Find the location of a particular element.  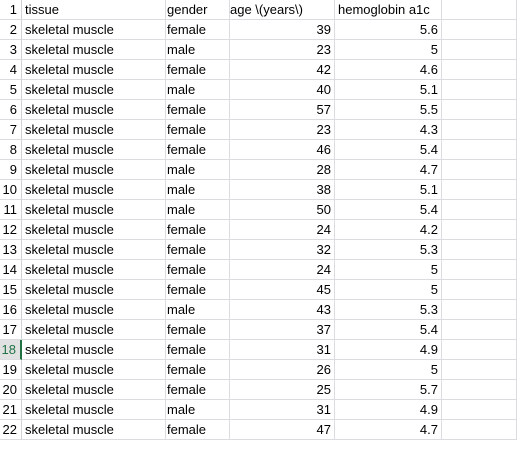

row-number: 6 is located at coordinates (11, 110).